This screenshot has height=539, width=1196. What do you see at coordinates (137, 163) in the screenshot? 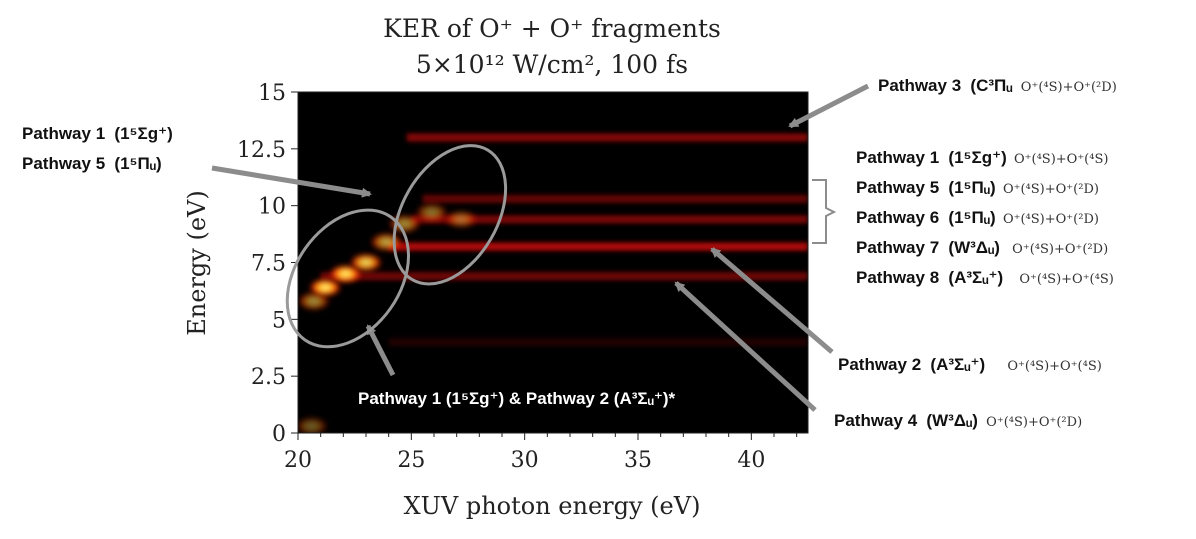
I see `annotation-topleft-2-state: (1⁵Πᵤ)` at bounding box center [137, 163].